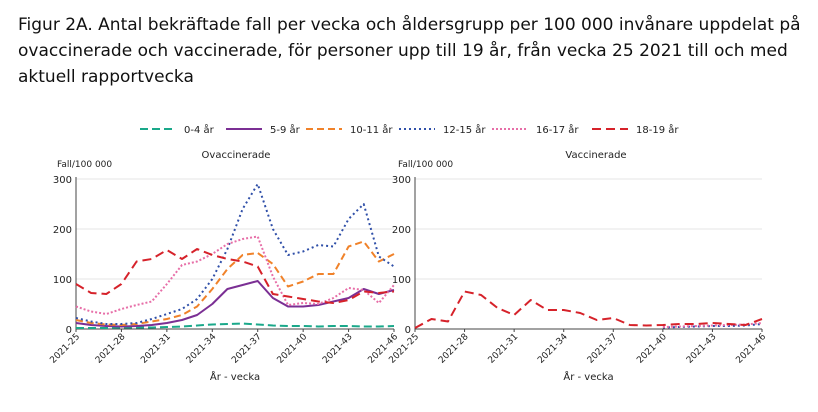  I want to click on legend-label-age0_4: 0-4 år, so click(199, 129).